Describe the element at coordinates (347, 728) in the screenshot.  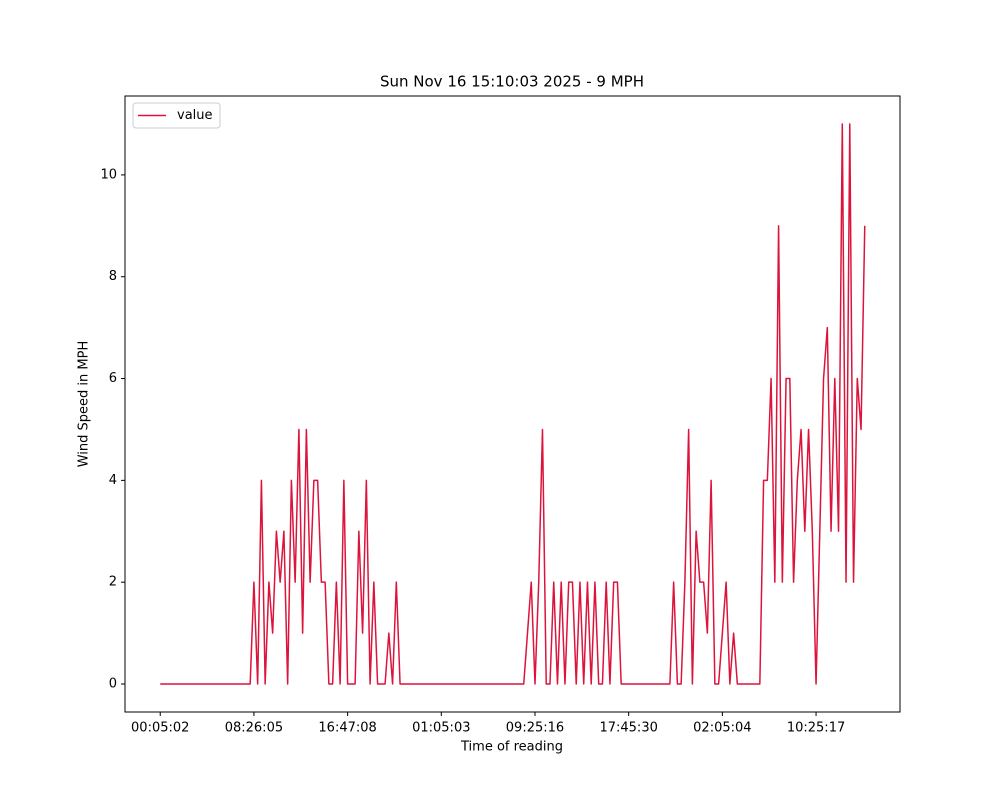
I see `x-tick-label: 16:47:08` at that location.